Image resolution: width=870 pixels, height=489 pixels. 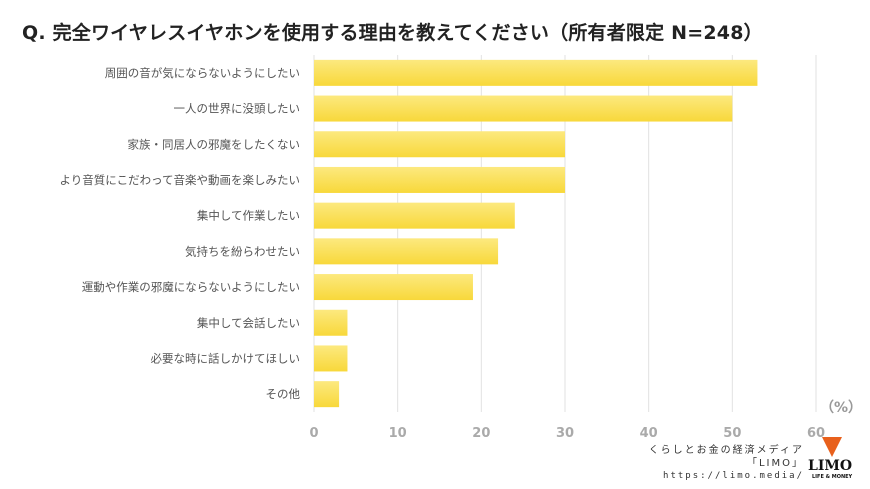 What do you see at coordinates (242, 251) in the screenshot?
I see `category-label: 気持ちを紛らわせたい` at bounding box center [242, 251].